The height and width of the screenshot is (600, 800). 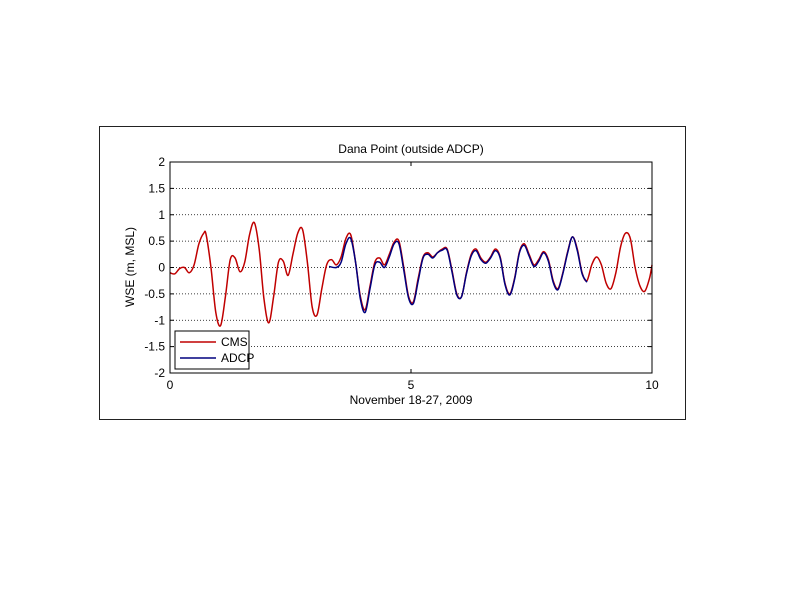 I want to click on y-tick-label: 1, so click(x=161, y=215).